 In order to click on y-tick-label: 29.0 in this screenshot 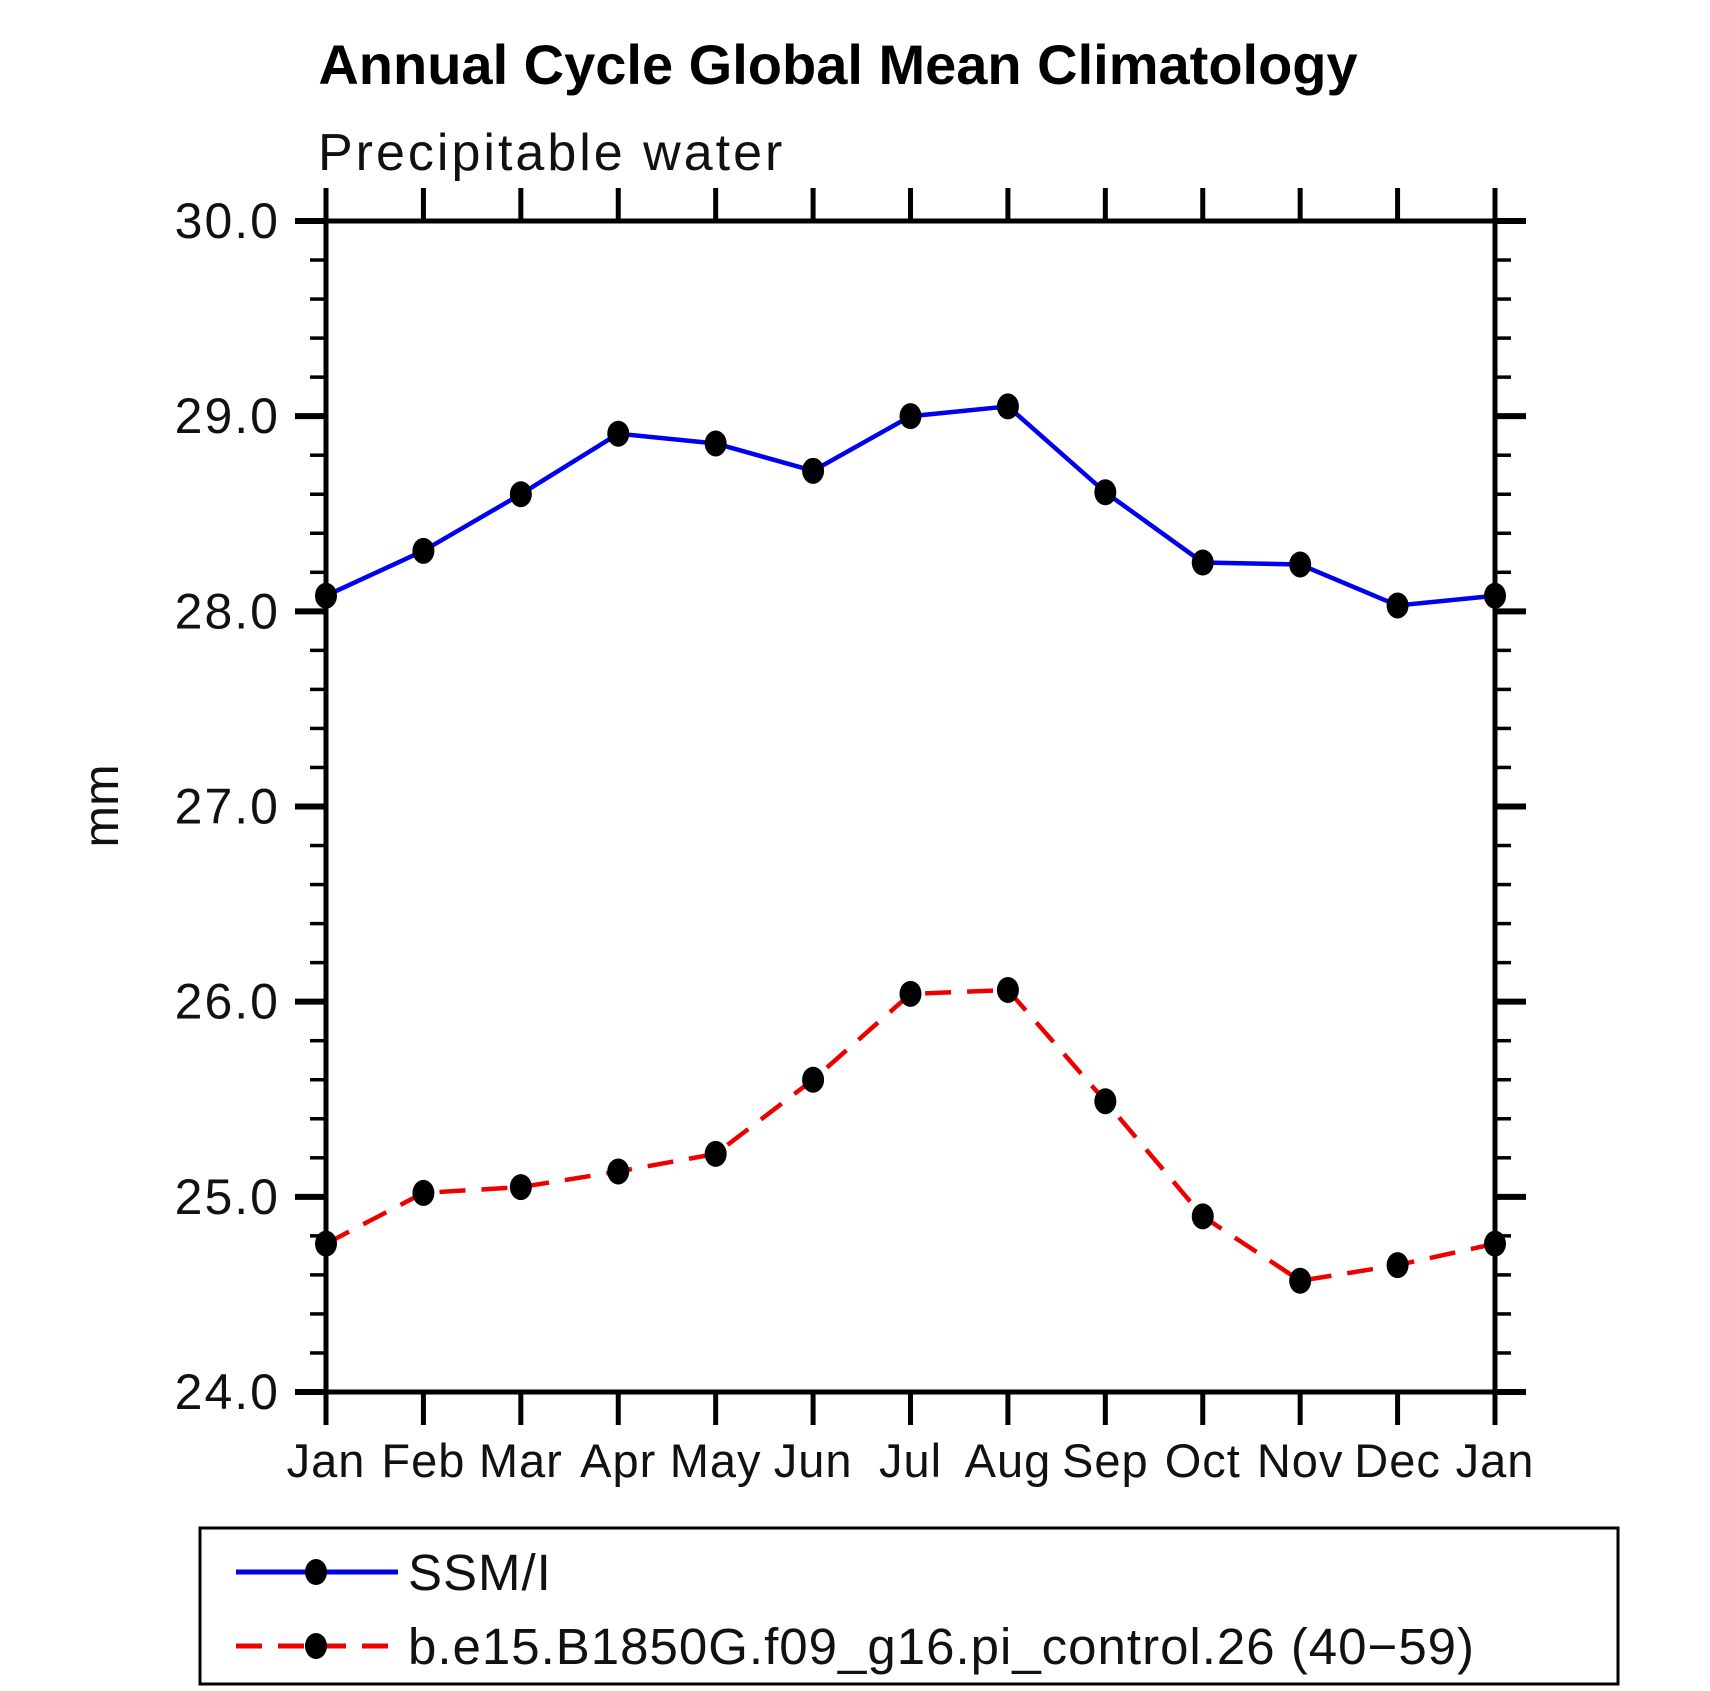, I will do `click(227, 416)`.